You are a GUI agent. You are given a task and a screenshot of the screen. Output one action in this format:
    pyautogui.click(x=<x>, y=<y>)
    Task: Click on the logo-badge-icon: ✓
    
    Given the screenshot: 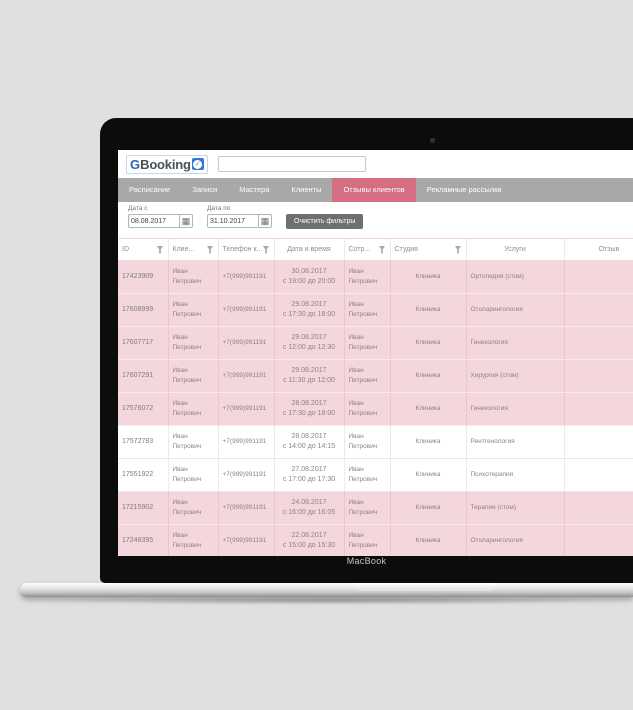 What is the action you would take?
    pyautogui.click(x=197, y=164)
    